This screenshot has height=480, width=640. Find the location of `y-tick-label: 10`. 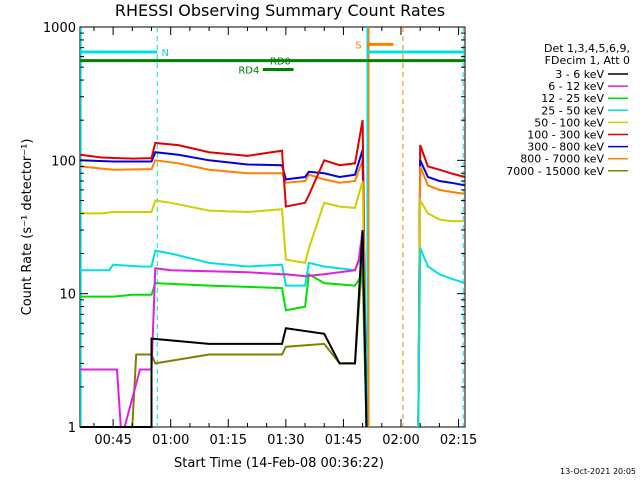

y-tick-label: 10 is located at coordinates (67, 295).